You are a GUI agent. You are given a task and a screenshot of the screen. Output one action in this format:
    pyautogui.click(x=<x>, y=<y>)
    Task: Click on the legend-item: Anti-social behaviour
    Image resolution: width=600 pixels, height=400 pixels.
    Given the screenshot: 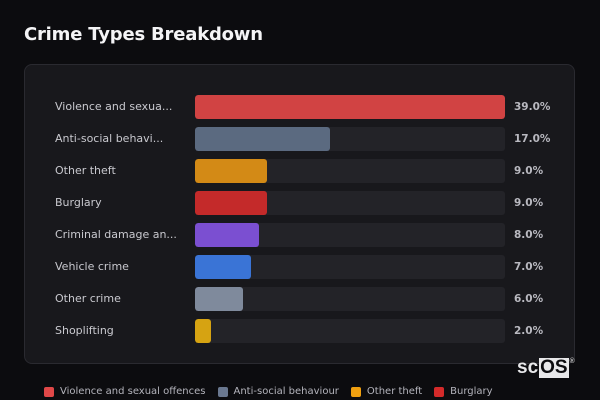 What is the action you would take?
    pyautogui.click(x=278, y=391)
    